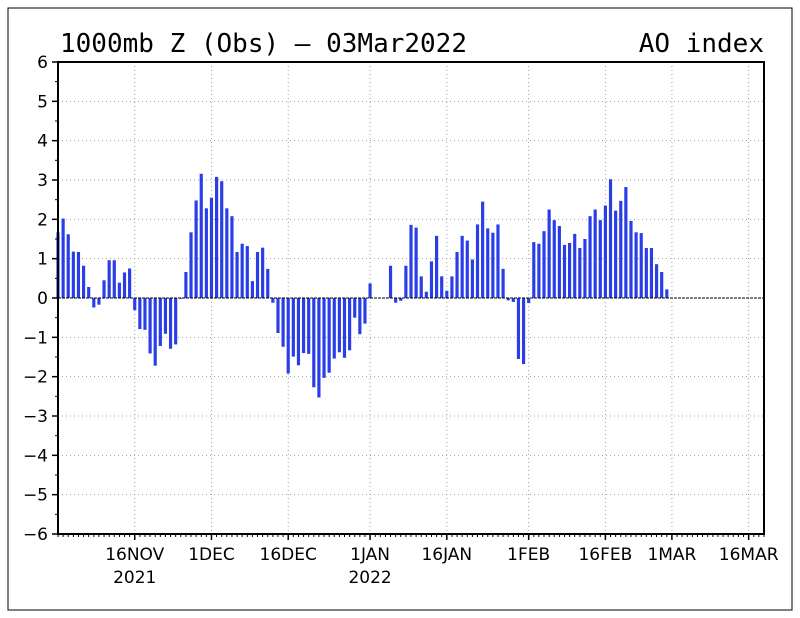 The height and width of the screenshot is (618, 800). Describe the element at coordinates (134, 555) in the screenshot. I see `x-tick-label: 16NOV` at that location.